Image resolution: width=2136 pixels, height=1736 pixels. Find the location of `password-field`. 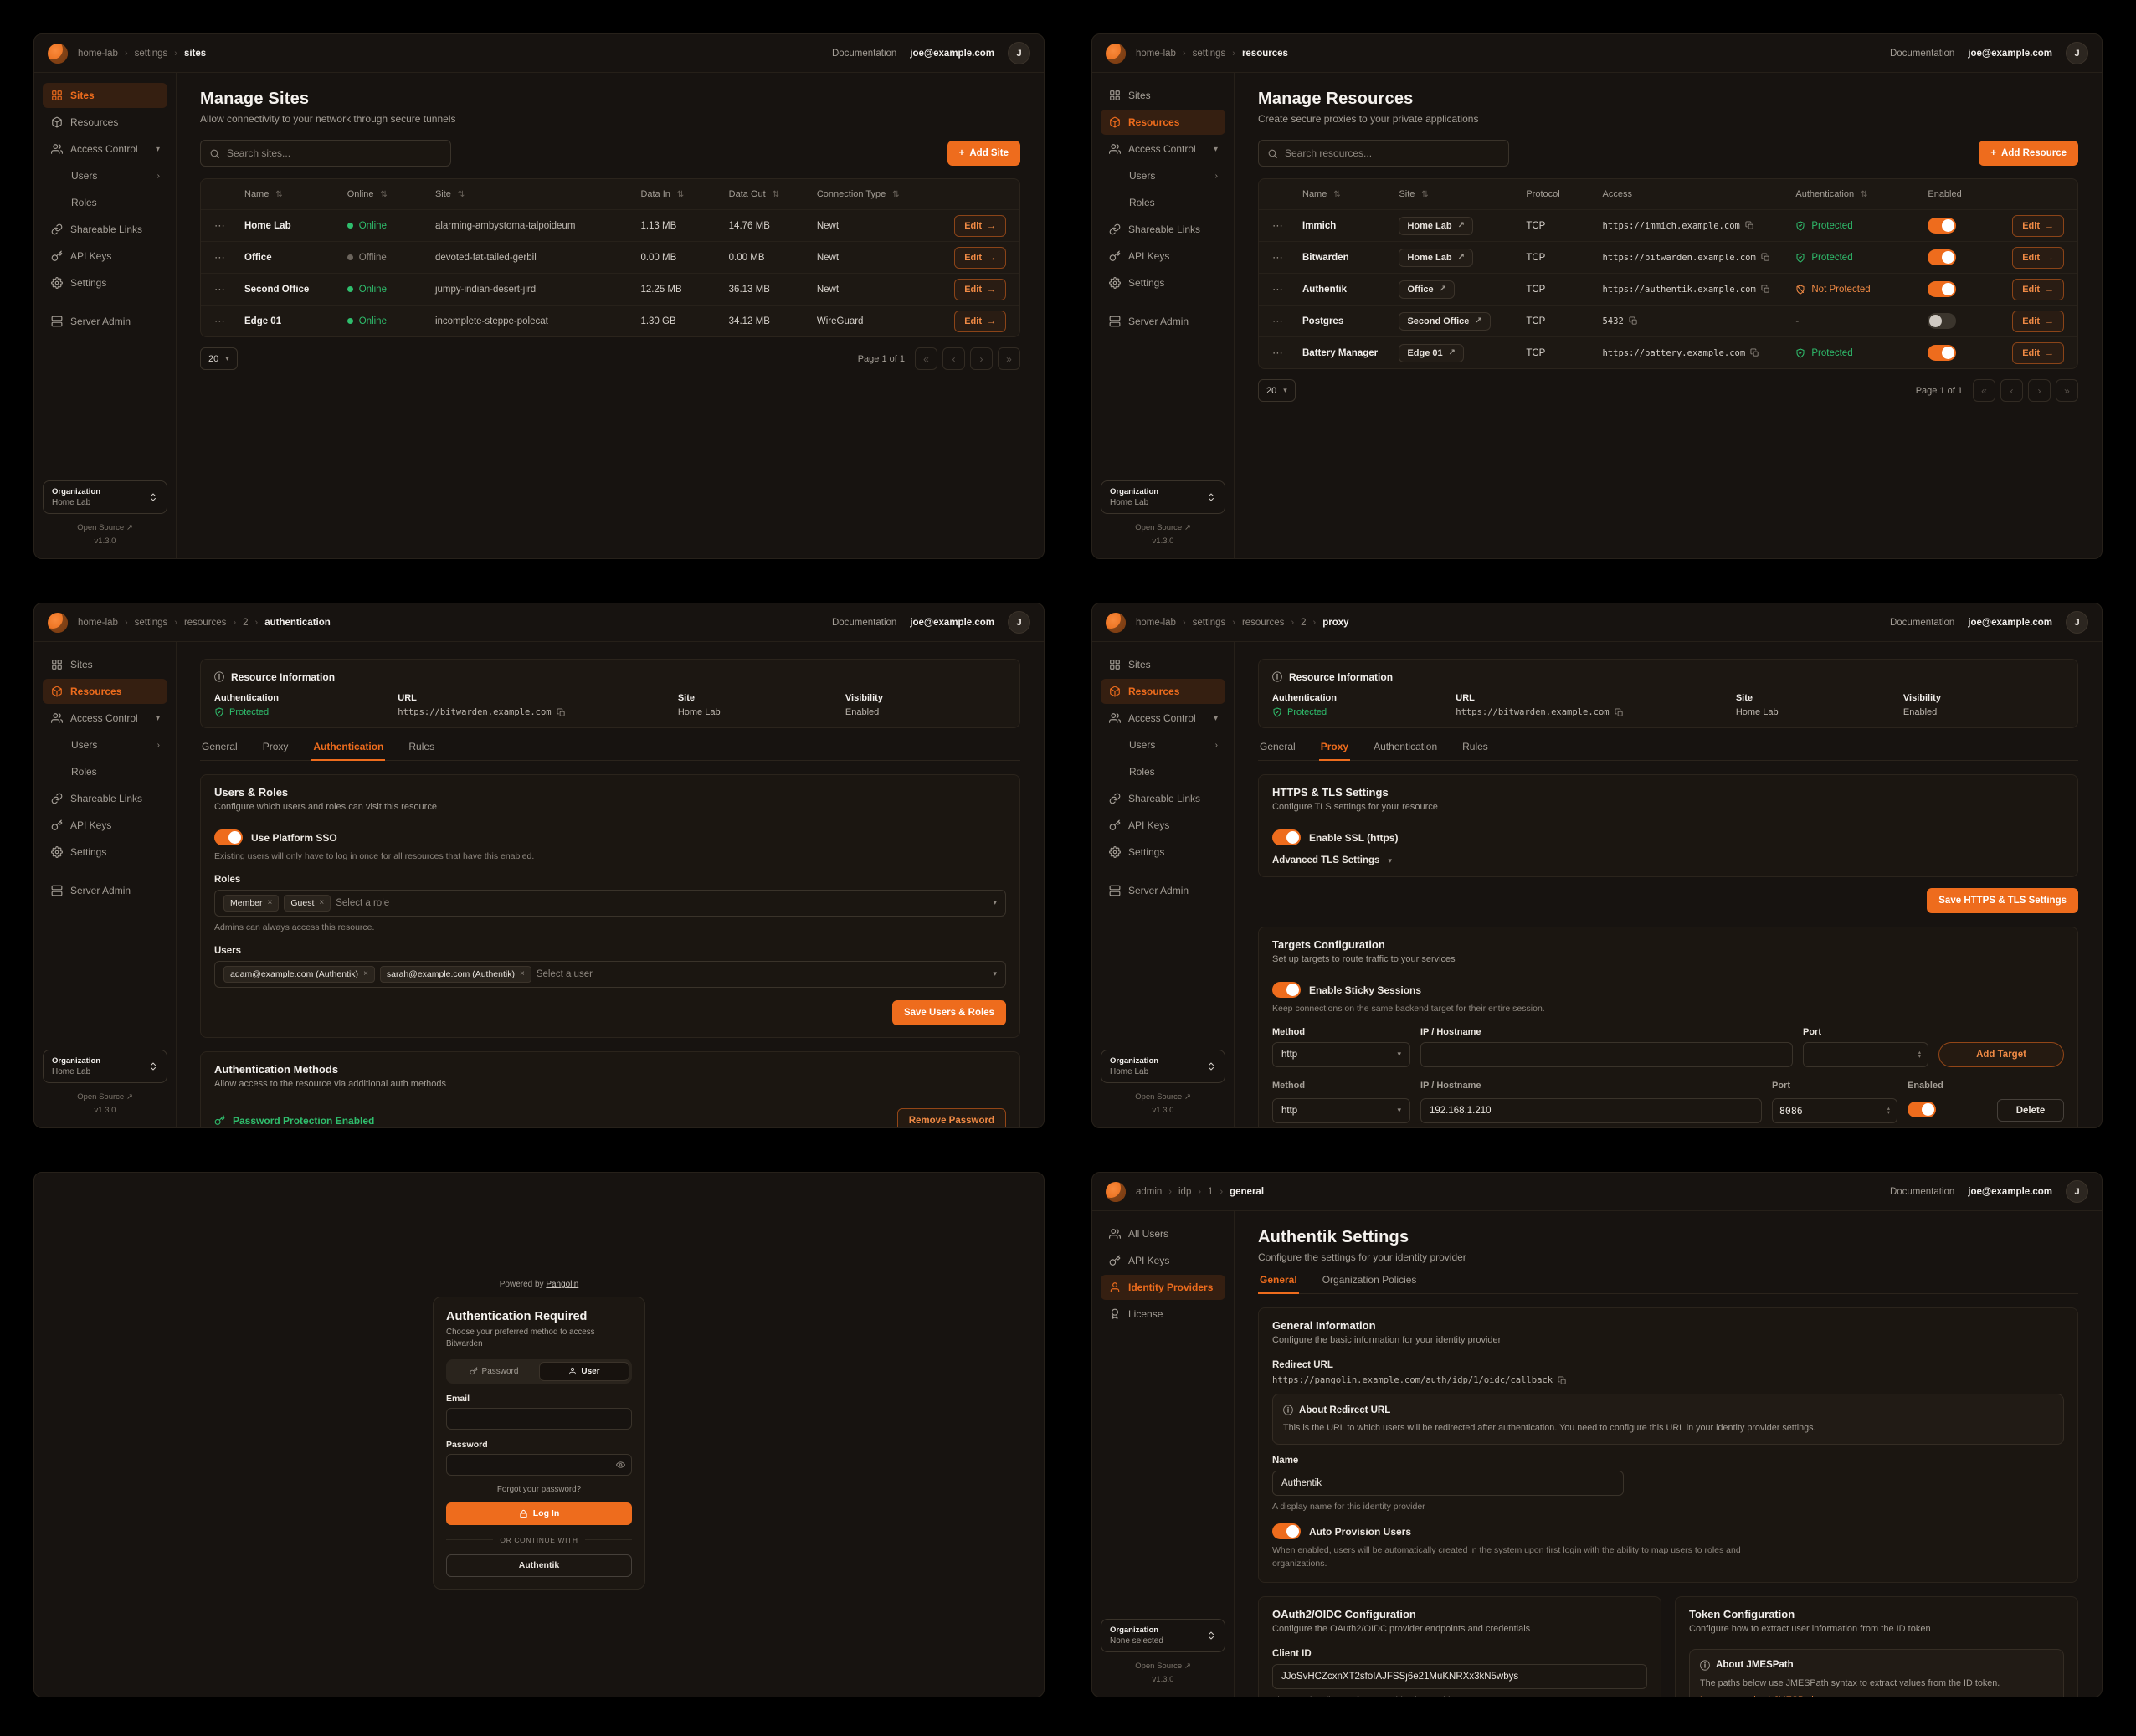

password-field is located at coordinates (539, 1464).